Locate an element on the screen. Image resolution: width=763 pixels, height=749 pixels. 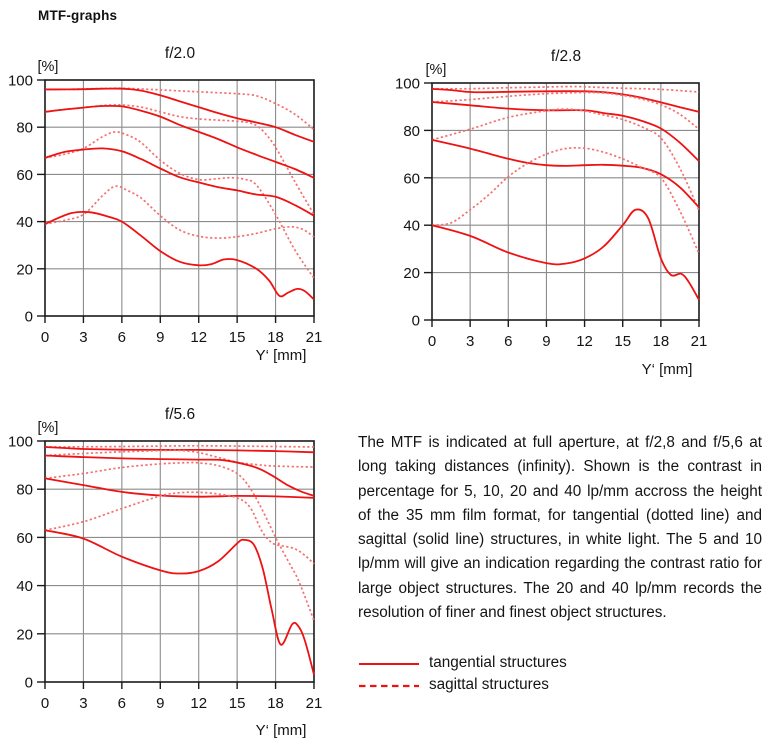
chart-title: f/2.8 is located at coordinates (566, 56).